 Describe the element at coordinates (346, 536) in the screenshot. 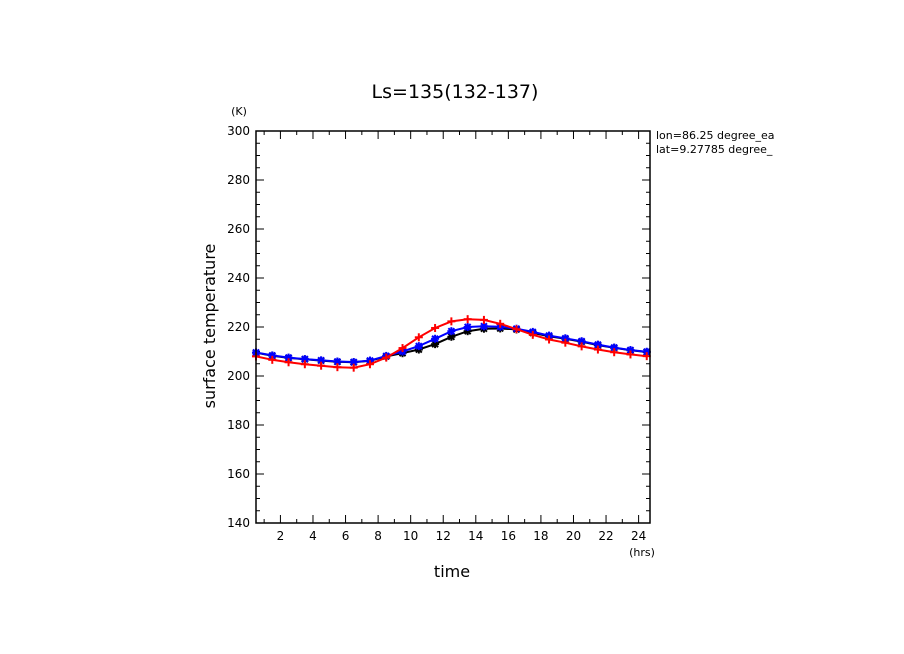

I see `x-tick-label: 6` at that location.